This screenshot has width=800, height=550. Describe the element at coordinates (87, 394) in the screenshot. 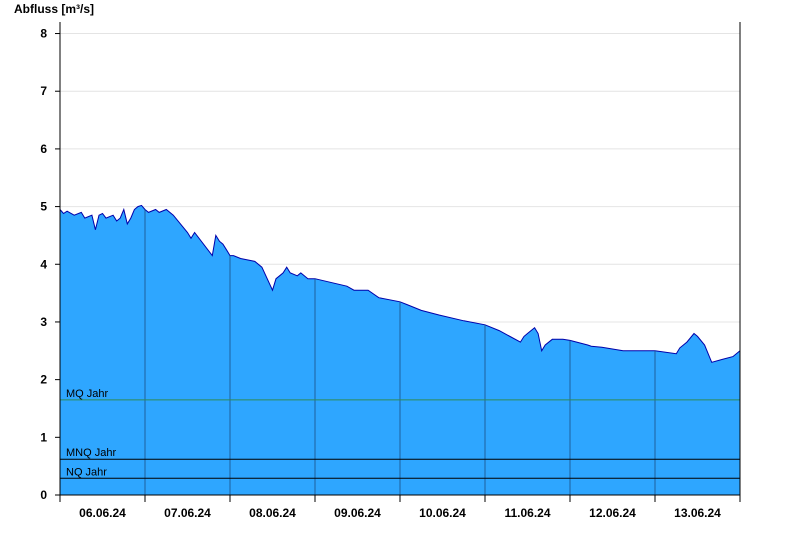

I see `ref-label-mq-jahr: MQ Jahr` at that location.